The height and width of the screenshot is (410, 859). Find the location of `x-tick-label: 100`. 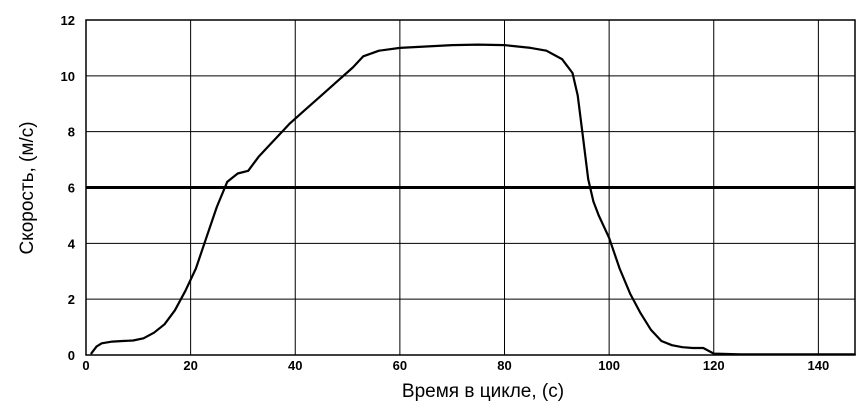

x-tick-label: 100 is located at coordinates (609, 365).